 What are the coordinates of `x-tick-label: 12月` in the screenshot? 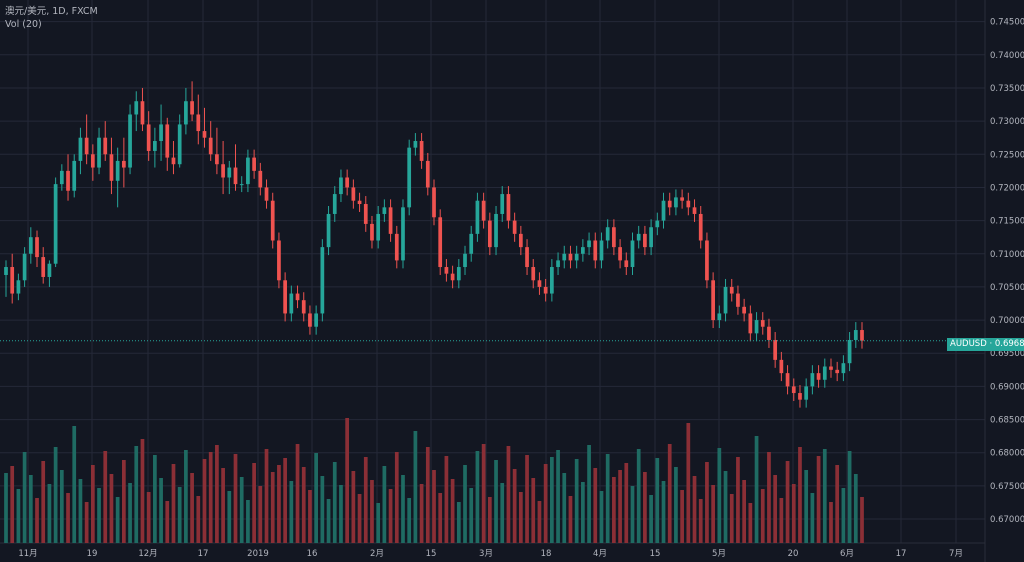 It's located at (147, 554).